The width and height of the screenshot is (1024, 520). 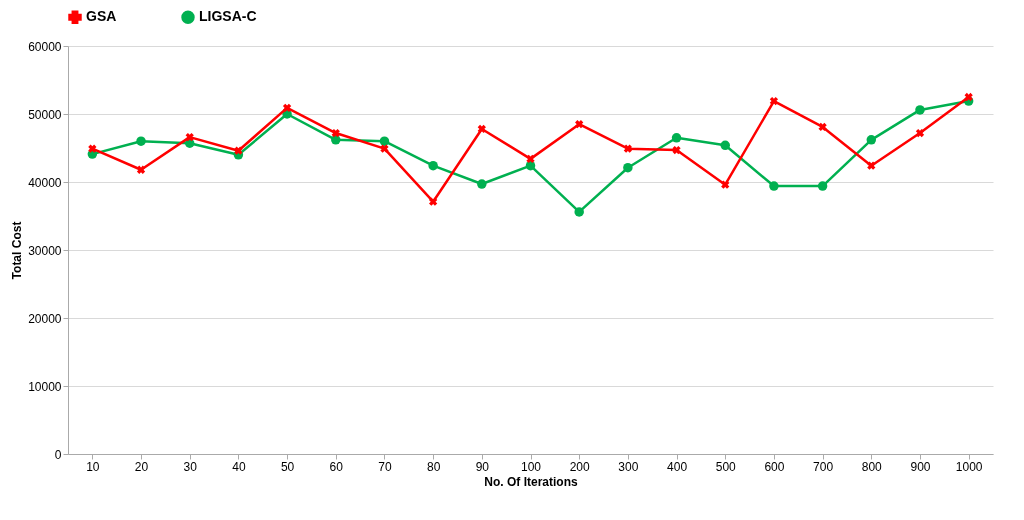 What do you see at coordinates (239, 466) in the screenshot?
I see `x-tick-label: 40` at bounding box center [239, 466].